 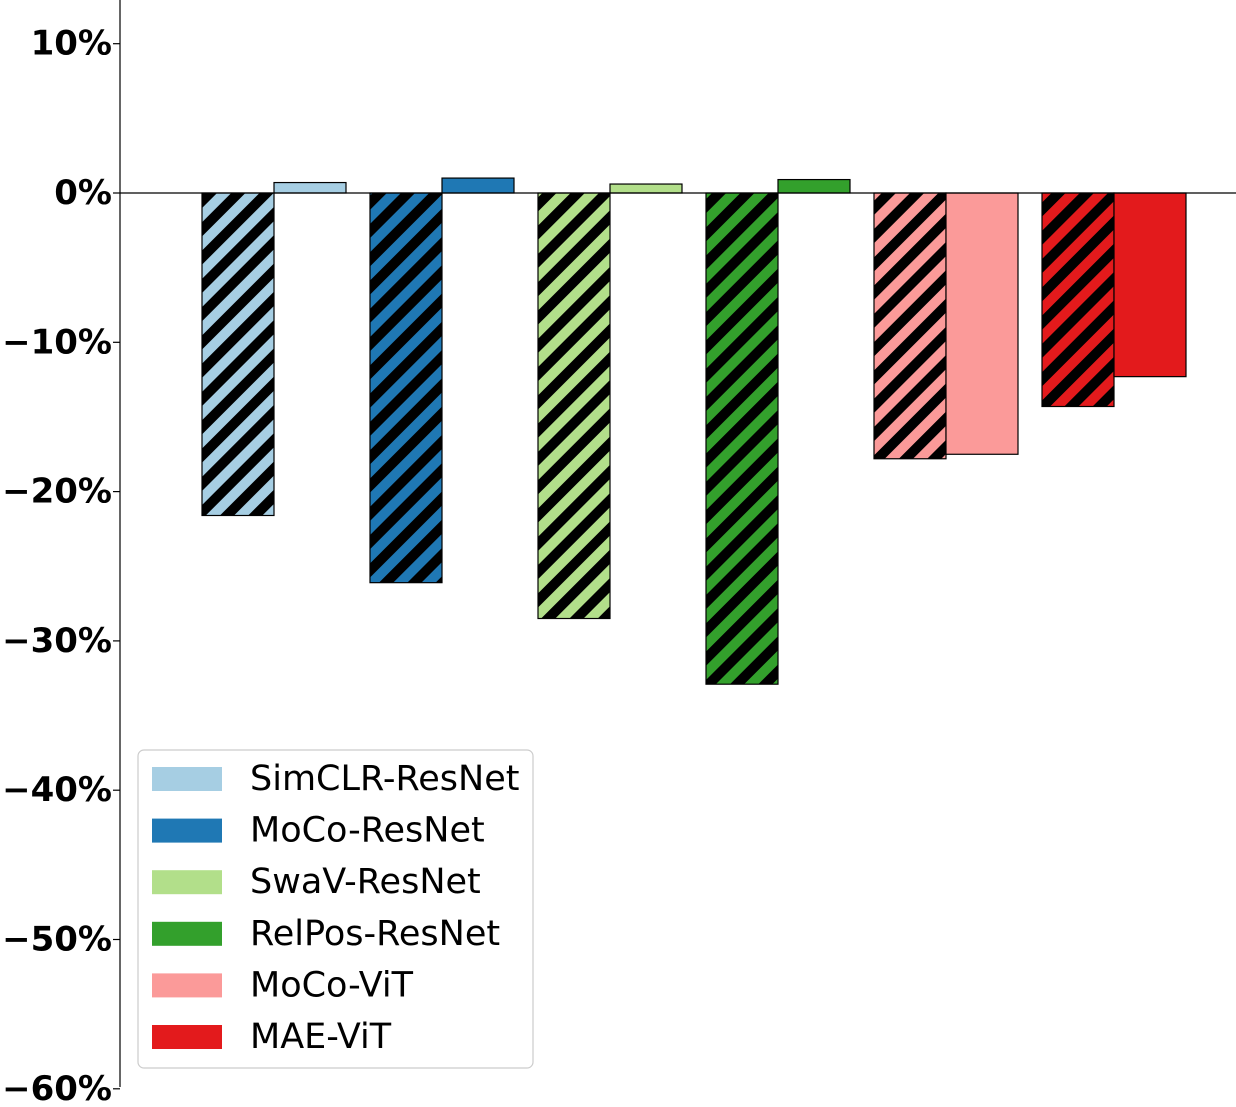 What do you see at coordinates (367, 831) in the screenshot?
I see `legend-label: MoCo-ResNet` at bounding box center [367, 831].